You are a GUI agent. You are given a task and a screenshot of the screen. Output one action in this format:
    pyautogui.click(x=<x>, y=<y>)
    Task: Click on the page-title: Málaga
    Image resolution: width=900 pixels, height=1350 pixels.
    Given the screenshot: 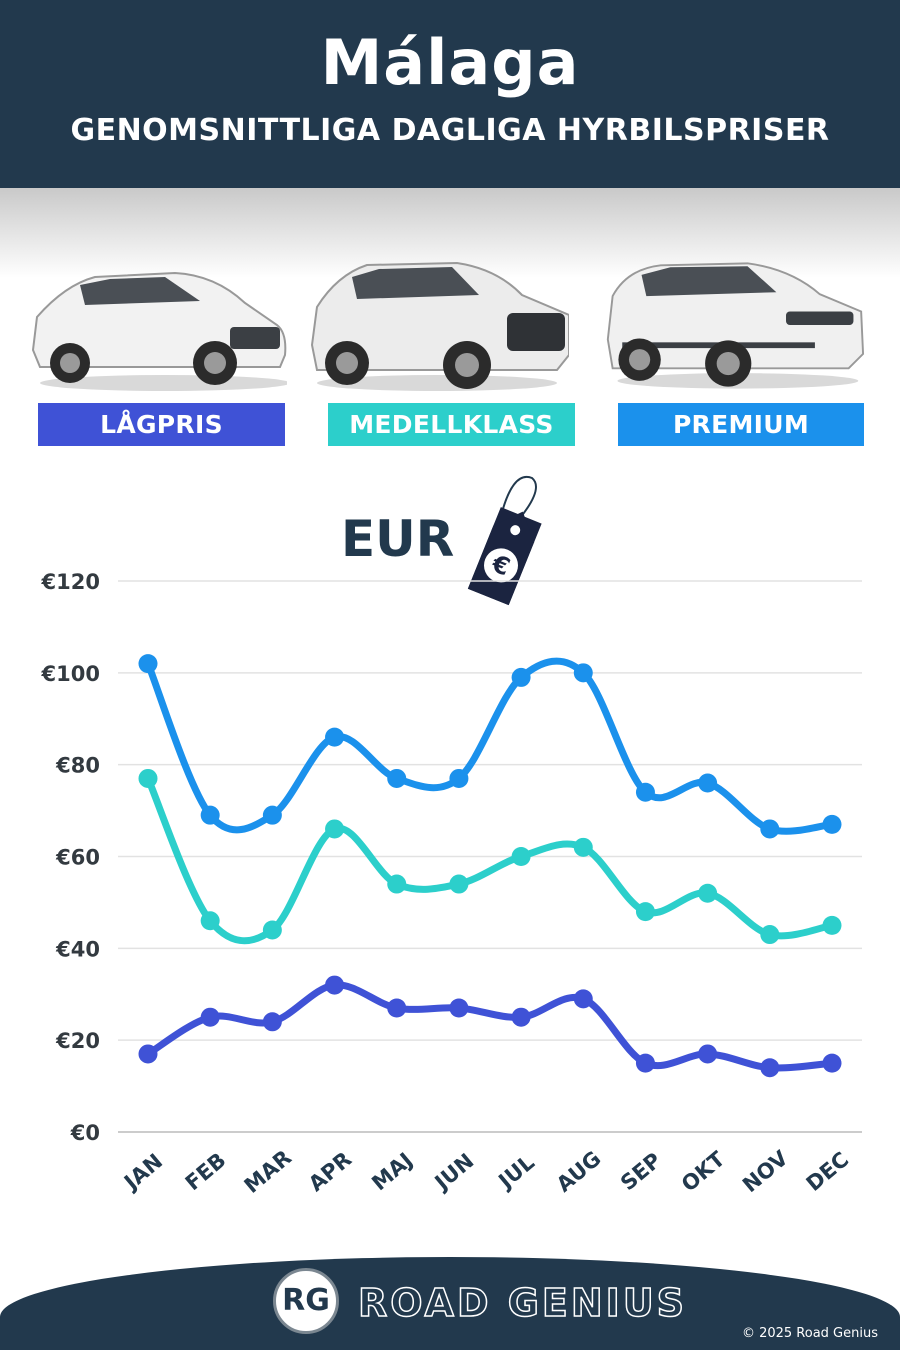 What is the action you would take?
    pyautogui.click(x=450, y=62)
    